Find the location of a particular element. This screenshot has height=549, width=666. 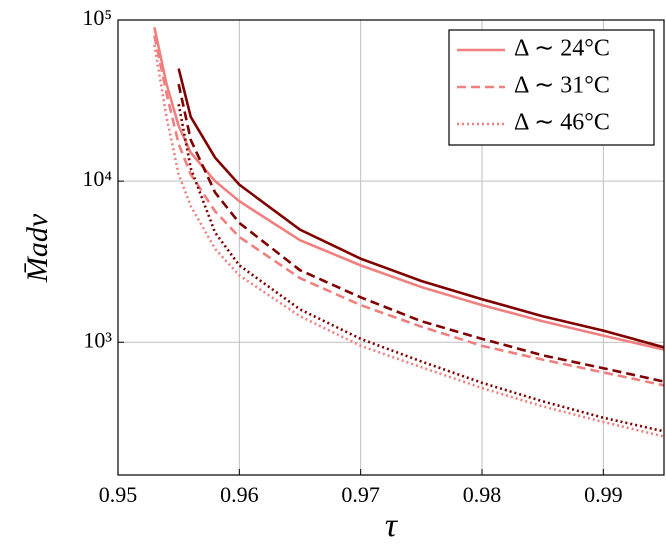

legend-label: Δ ∼ 24°C is located at coordinates (562, 49).